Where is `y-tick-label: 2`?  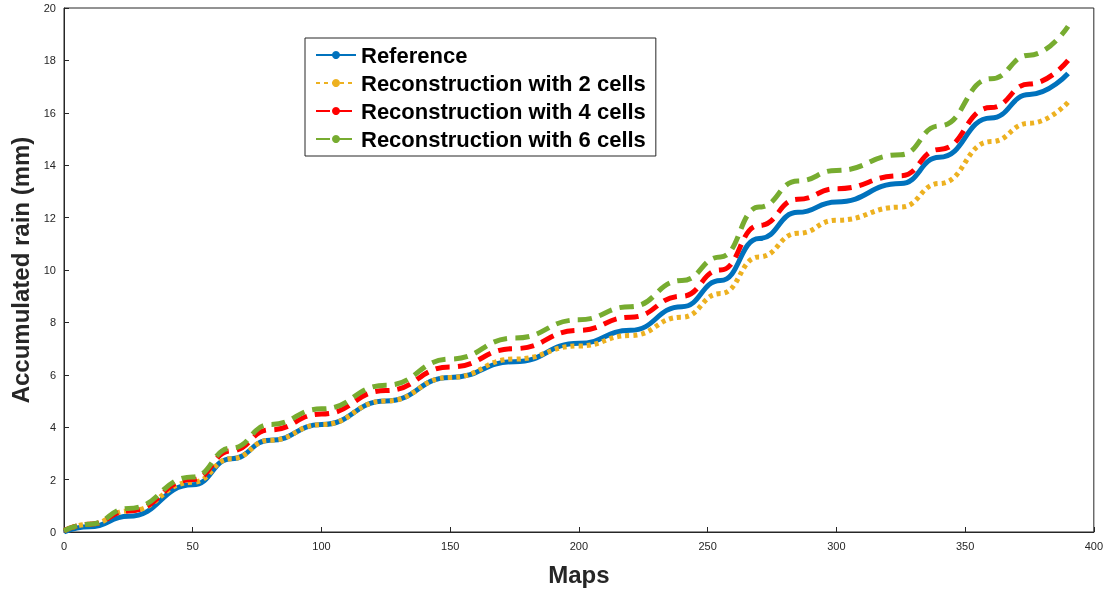
y-tick-label: 2 is located at coordinates (52, 479).